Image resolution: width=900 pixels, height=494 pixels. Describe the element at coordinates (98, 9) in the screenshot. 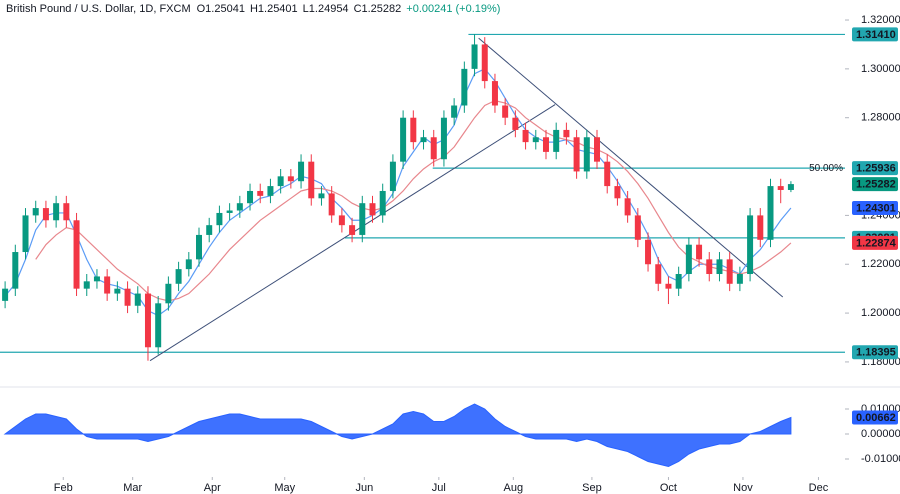

I see `symbol: British Pound / U.S. Dollar, 1D, FXCM` at that location.